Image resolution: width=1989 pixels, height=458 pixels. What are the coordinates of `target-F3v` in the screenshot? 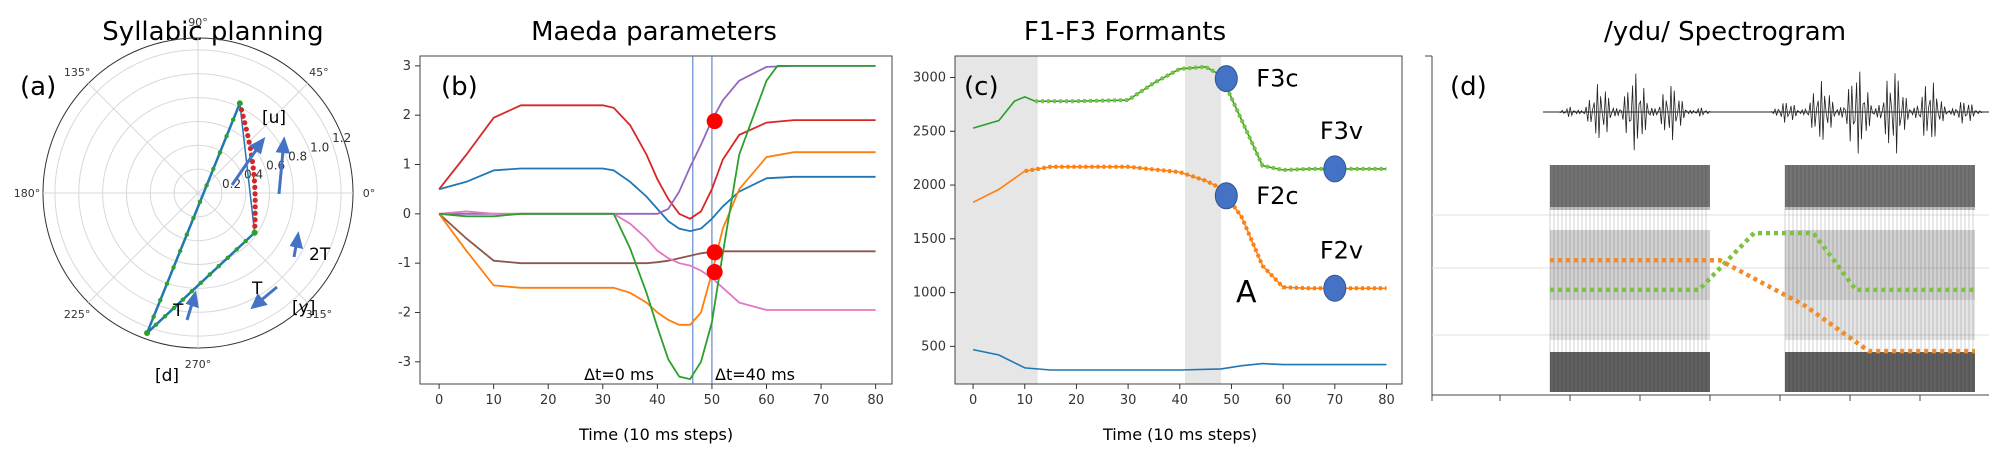 It's located at (1335, 169).